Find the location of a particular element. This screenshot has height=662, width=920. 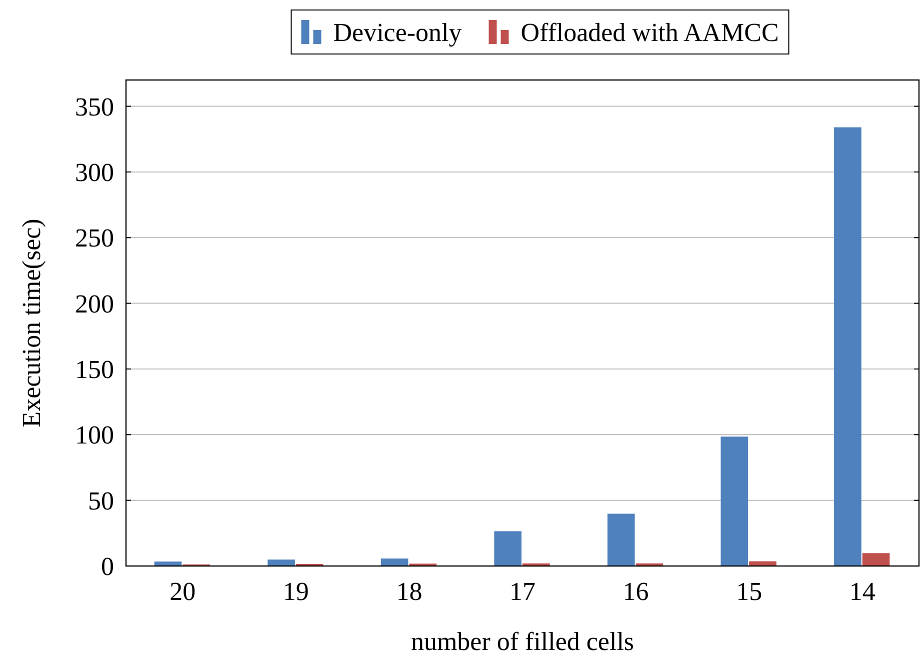

x-tick-label: 19 is located at coordinates (295, 591).